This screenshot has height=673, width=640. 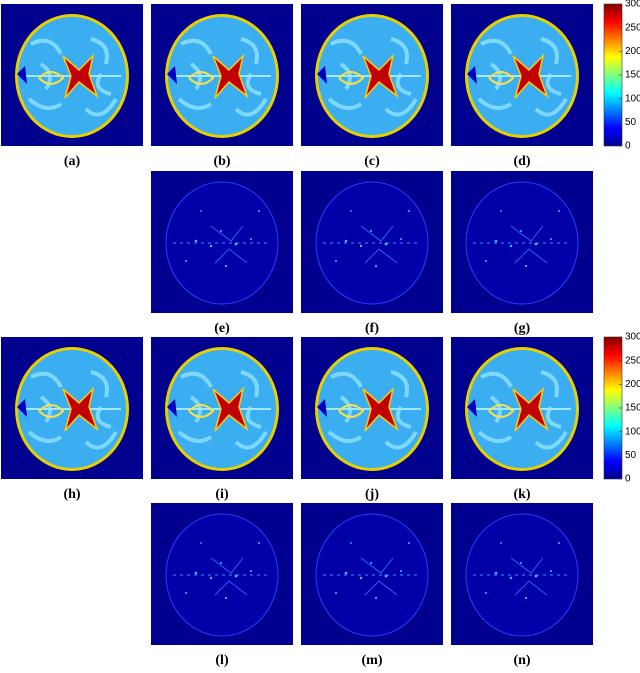 What do you see at coordinates (72, 161) in the screenshot?
I see `panel-label: (a)` at bounding box center [72, 161].